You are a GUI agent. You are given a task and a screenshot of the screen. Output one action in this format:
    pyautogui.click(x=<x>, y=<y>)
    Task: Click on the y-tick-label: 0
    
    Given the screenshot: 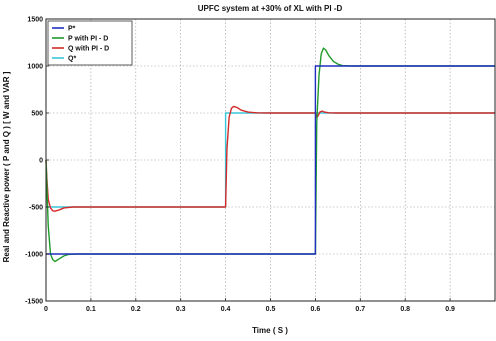 What is the action you would take?
    pyautogui.click(x=41, y=161)
    